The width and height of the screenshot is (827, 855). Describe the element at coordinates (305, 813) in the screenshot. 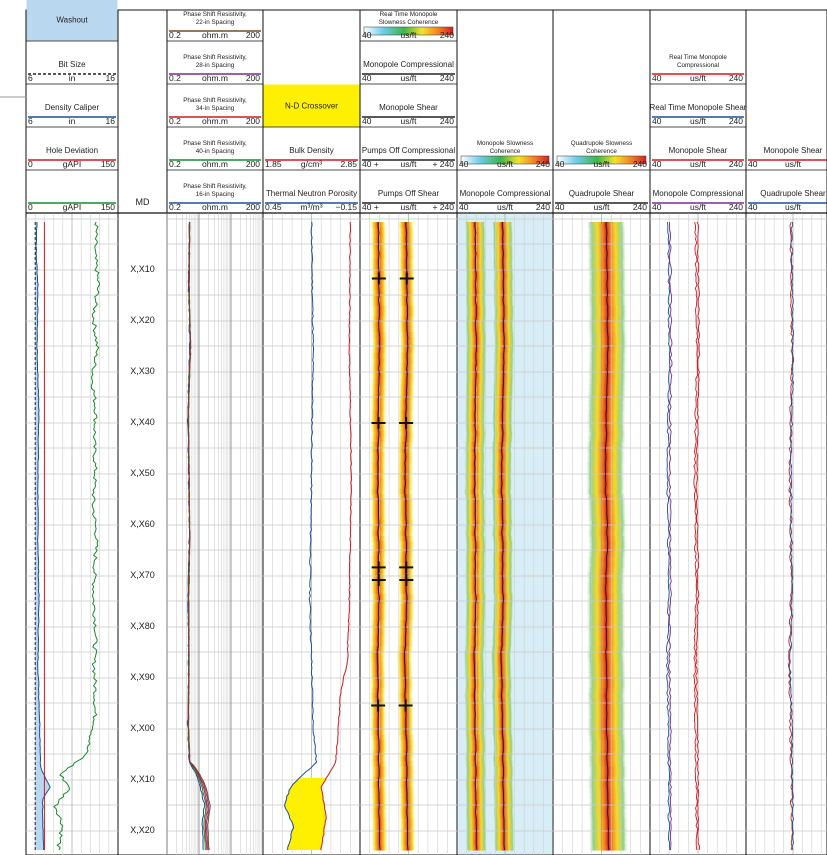

I see `nd-crossover-fill` at that location.